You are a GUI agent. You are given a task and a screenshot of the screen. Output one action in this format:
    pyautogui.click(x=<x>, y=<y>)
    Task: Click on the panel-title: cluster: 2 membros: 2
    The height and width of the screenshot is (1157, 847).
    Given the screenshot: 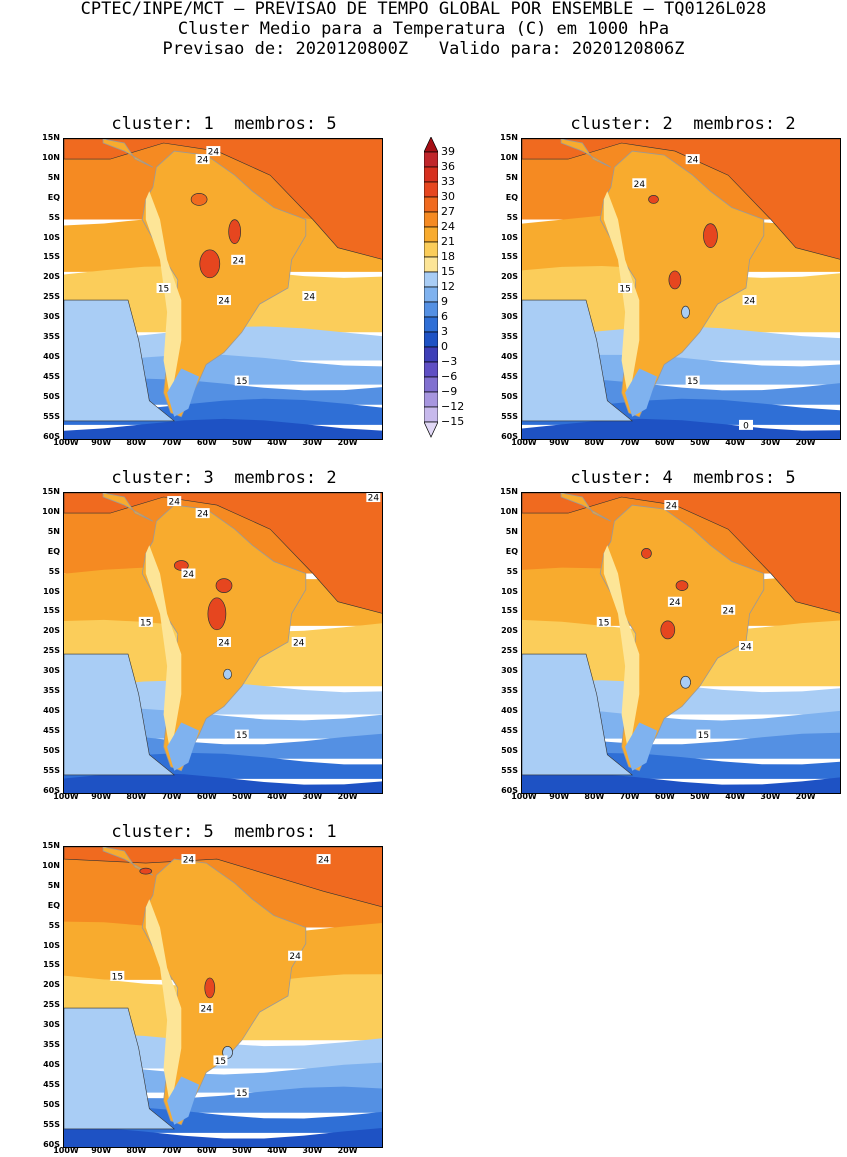 What is the action you would take?
    pyautogui.click(x=683, y=124)
    